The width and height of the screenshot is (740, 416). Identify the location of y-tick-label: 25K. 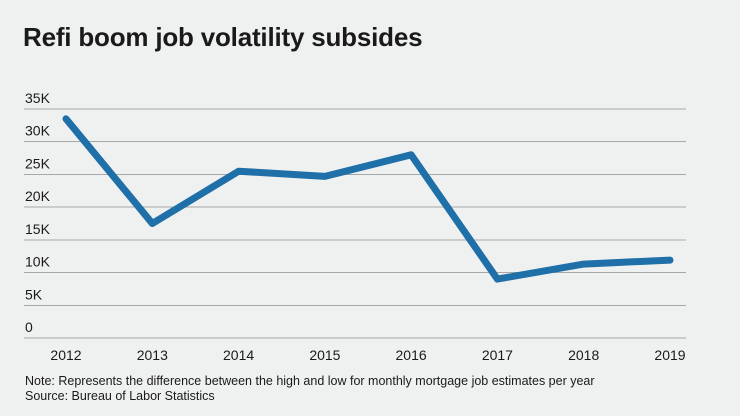
(38, 163).